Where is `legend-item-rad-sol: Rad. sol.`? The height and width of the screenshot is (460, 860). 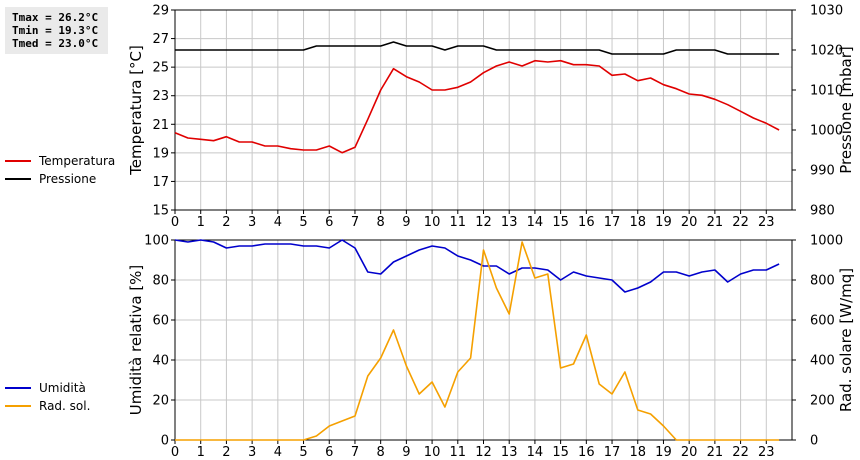 legend-item-rad-sol: Rad. sol. is located at coordinates (47, 406).